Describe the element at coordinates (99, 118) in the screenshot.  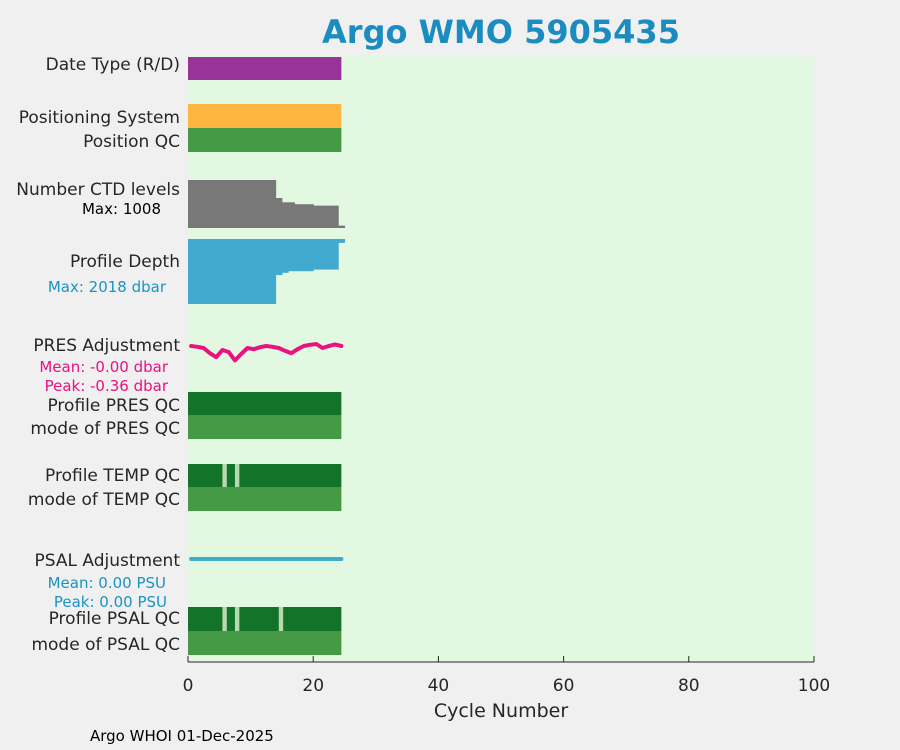
I see `row-label-2: Positioning System` at that location.